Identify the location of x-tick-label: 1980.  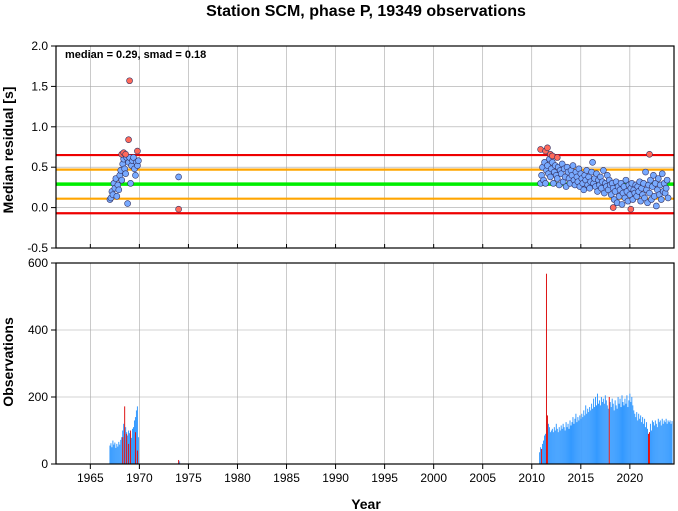
(237, 478).